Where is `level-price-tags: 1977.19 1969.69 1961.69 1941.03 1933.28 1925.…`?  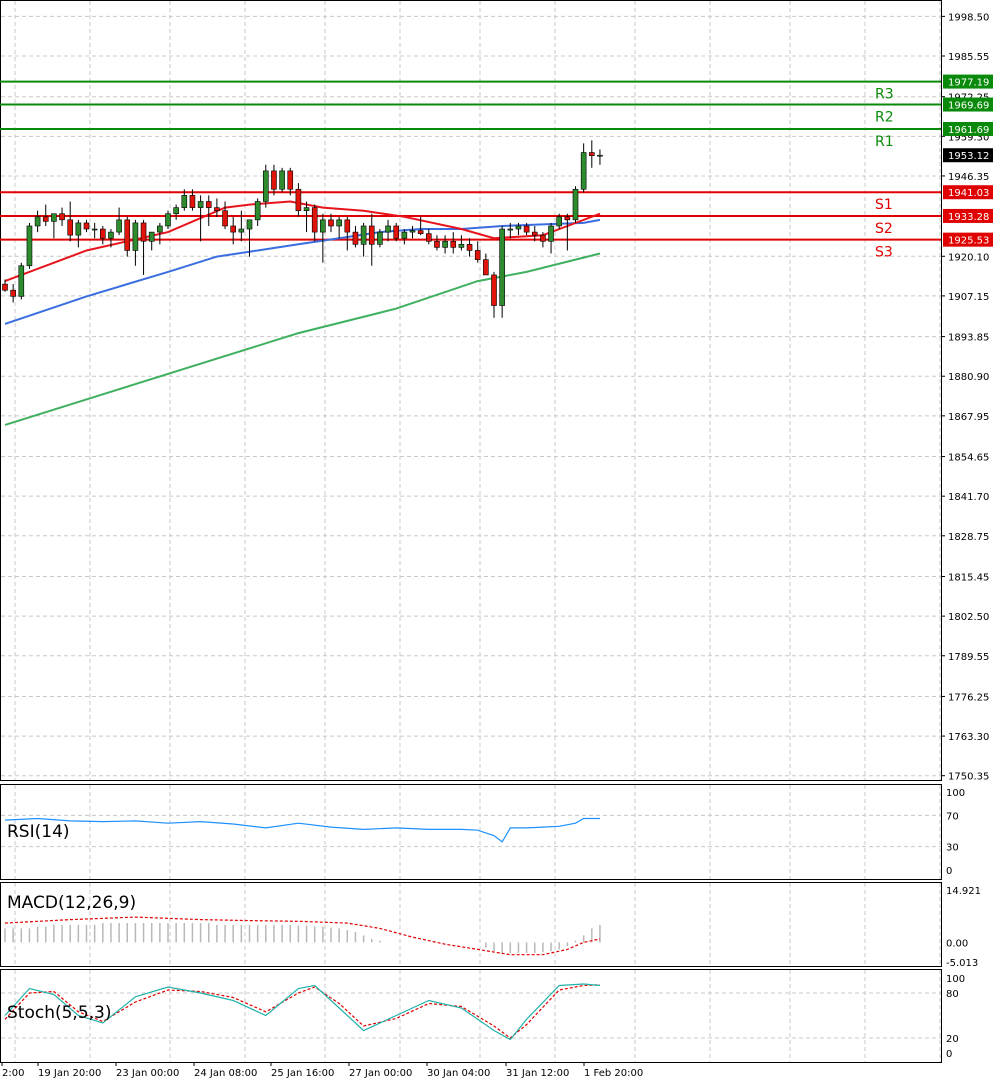
level-price-tags: 1977.19 1969.69 1961.69 1941.03 1933.28 1925.… is located at coordinates (968, 160).